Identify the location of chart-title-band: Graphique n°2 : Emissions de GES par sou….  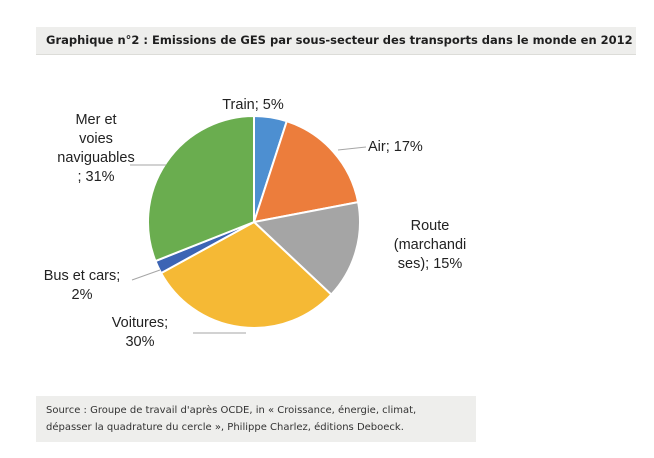
(336, 41).